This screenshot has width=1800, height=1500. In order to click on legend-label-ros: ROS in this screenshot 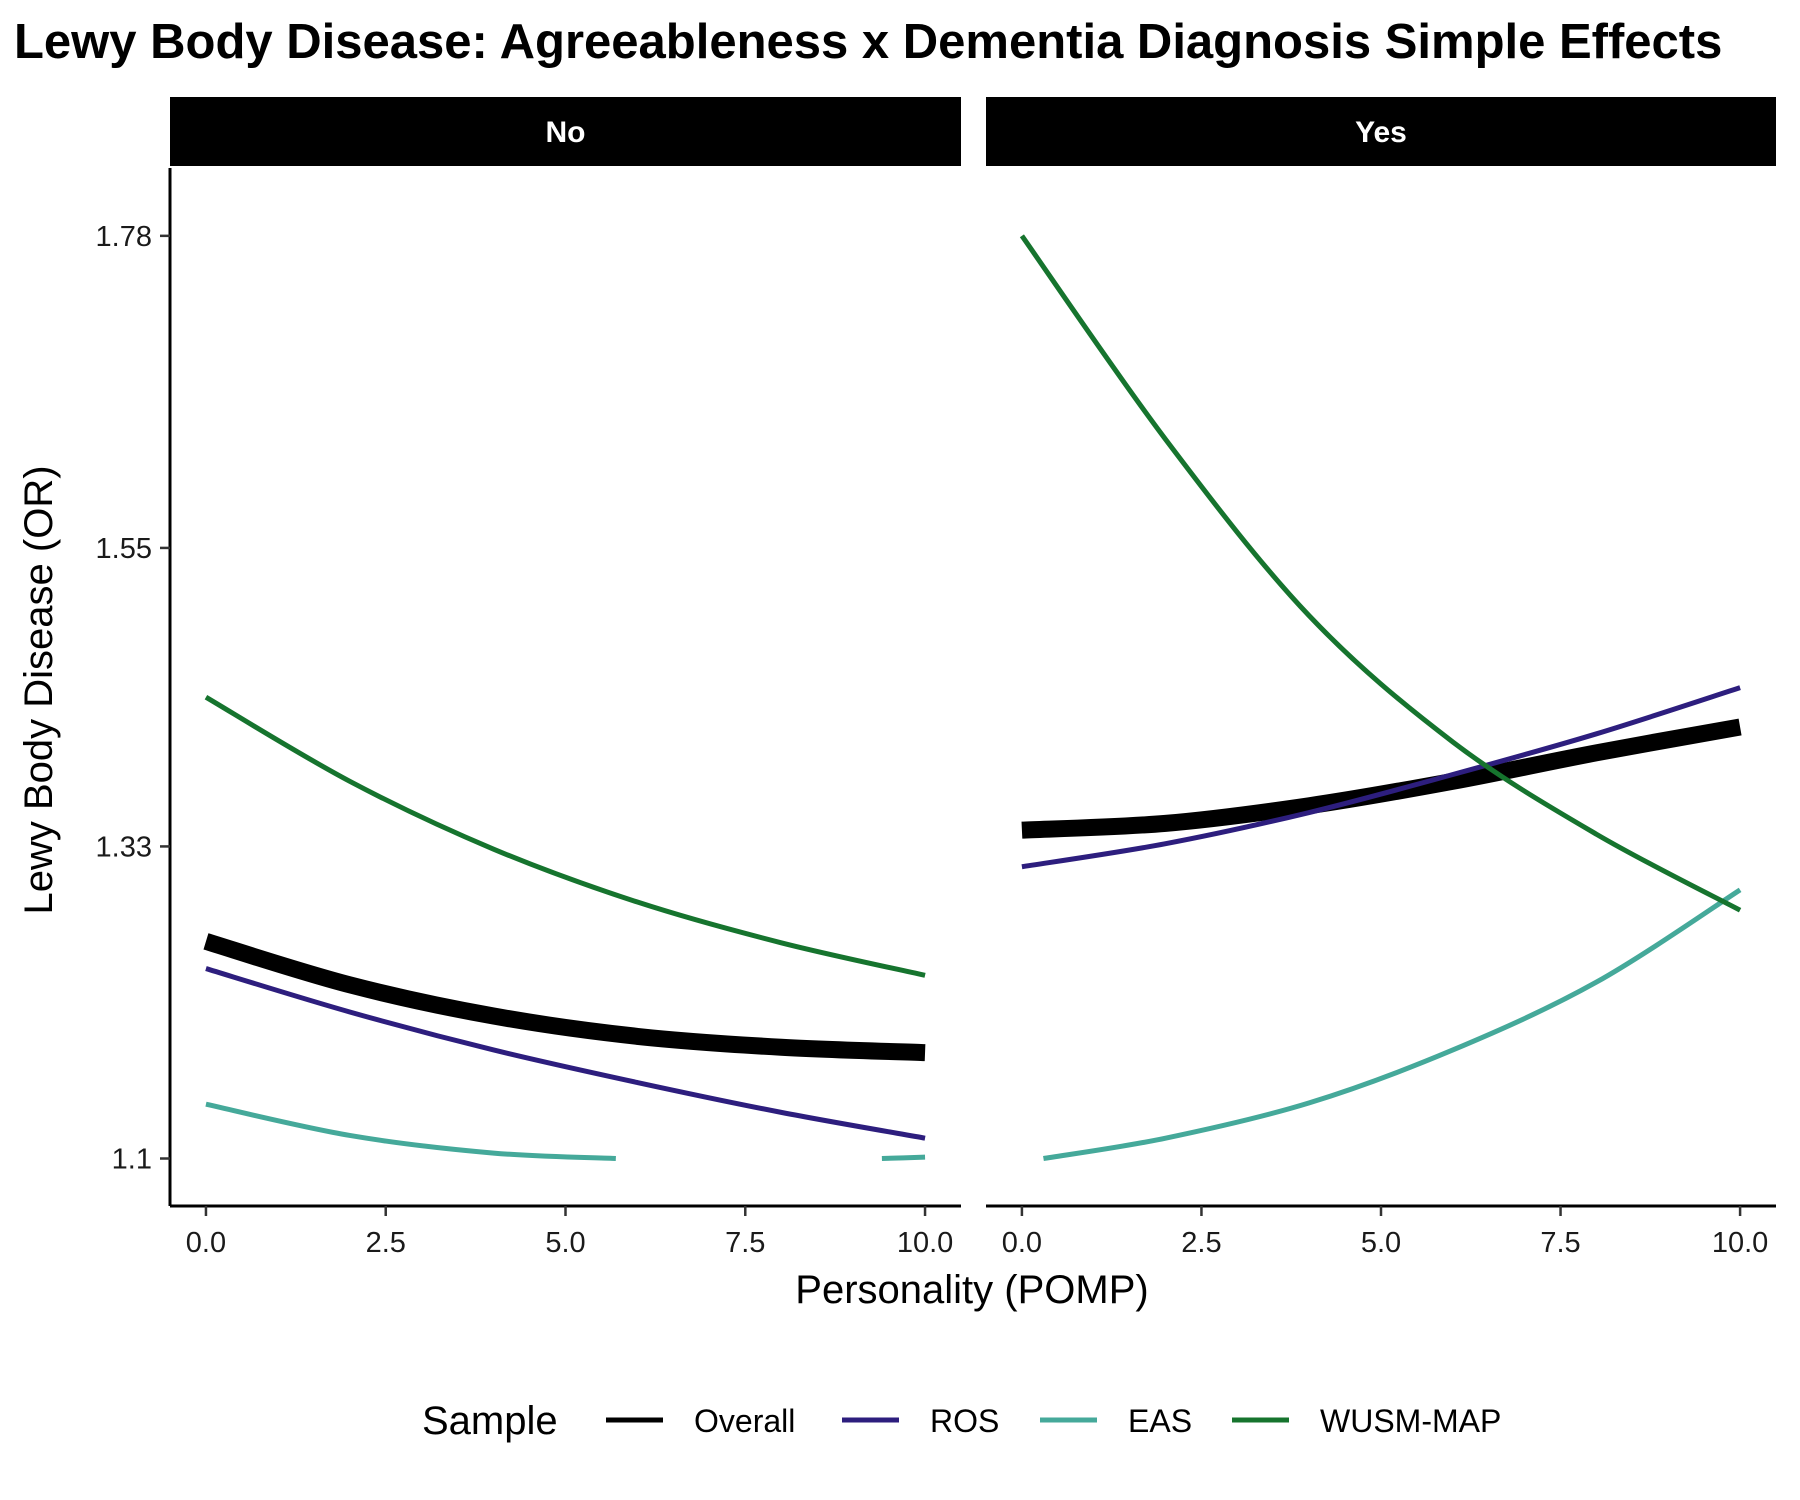, I will do `click(964, 1421)`.